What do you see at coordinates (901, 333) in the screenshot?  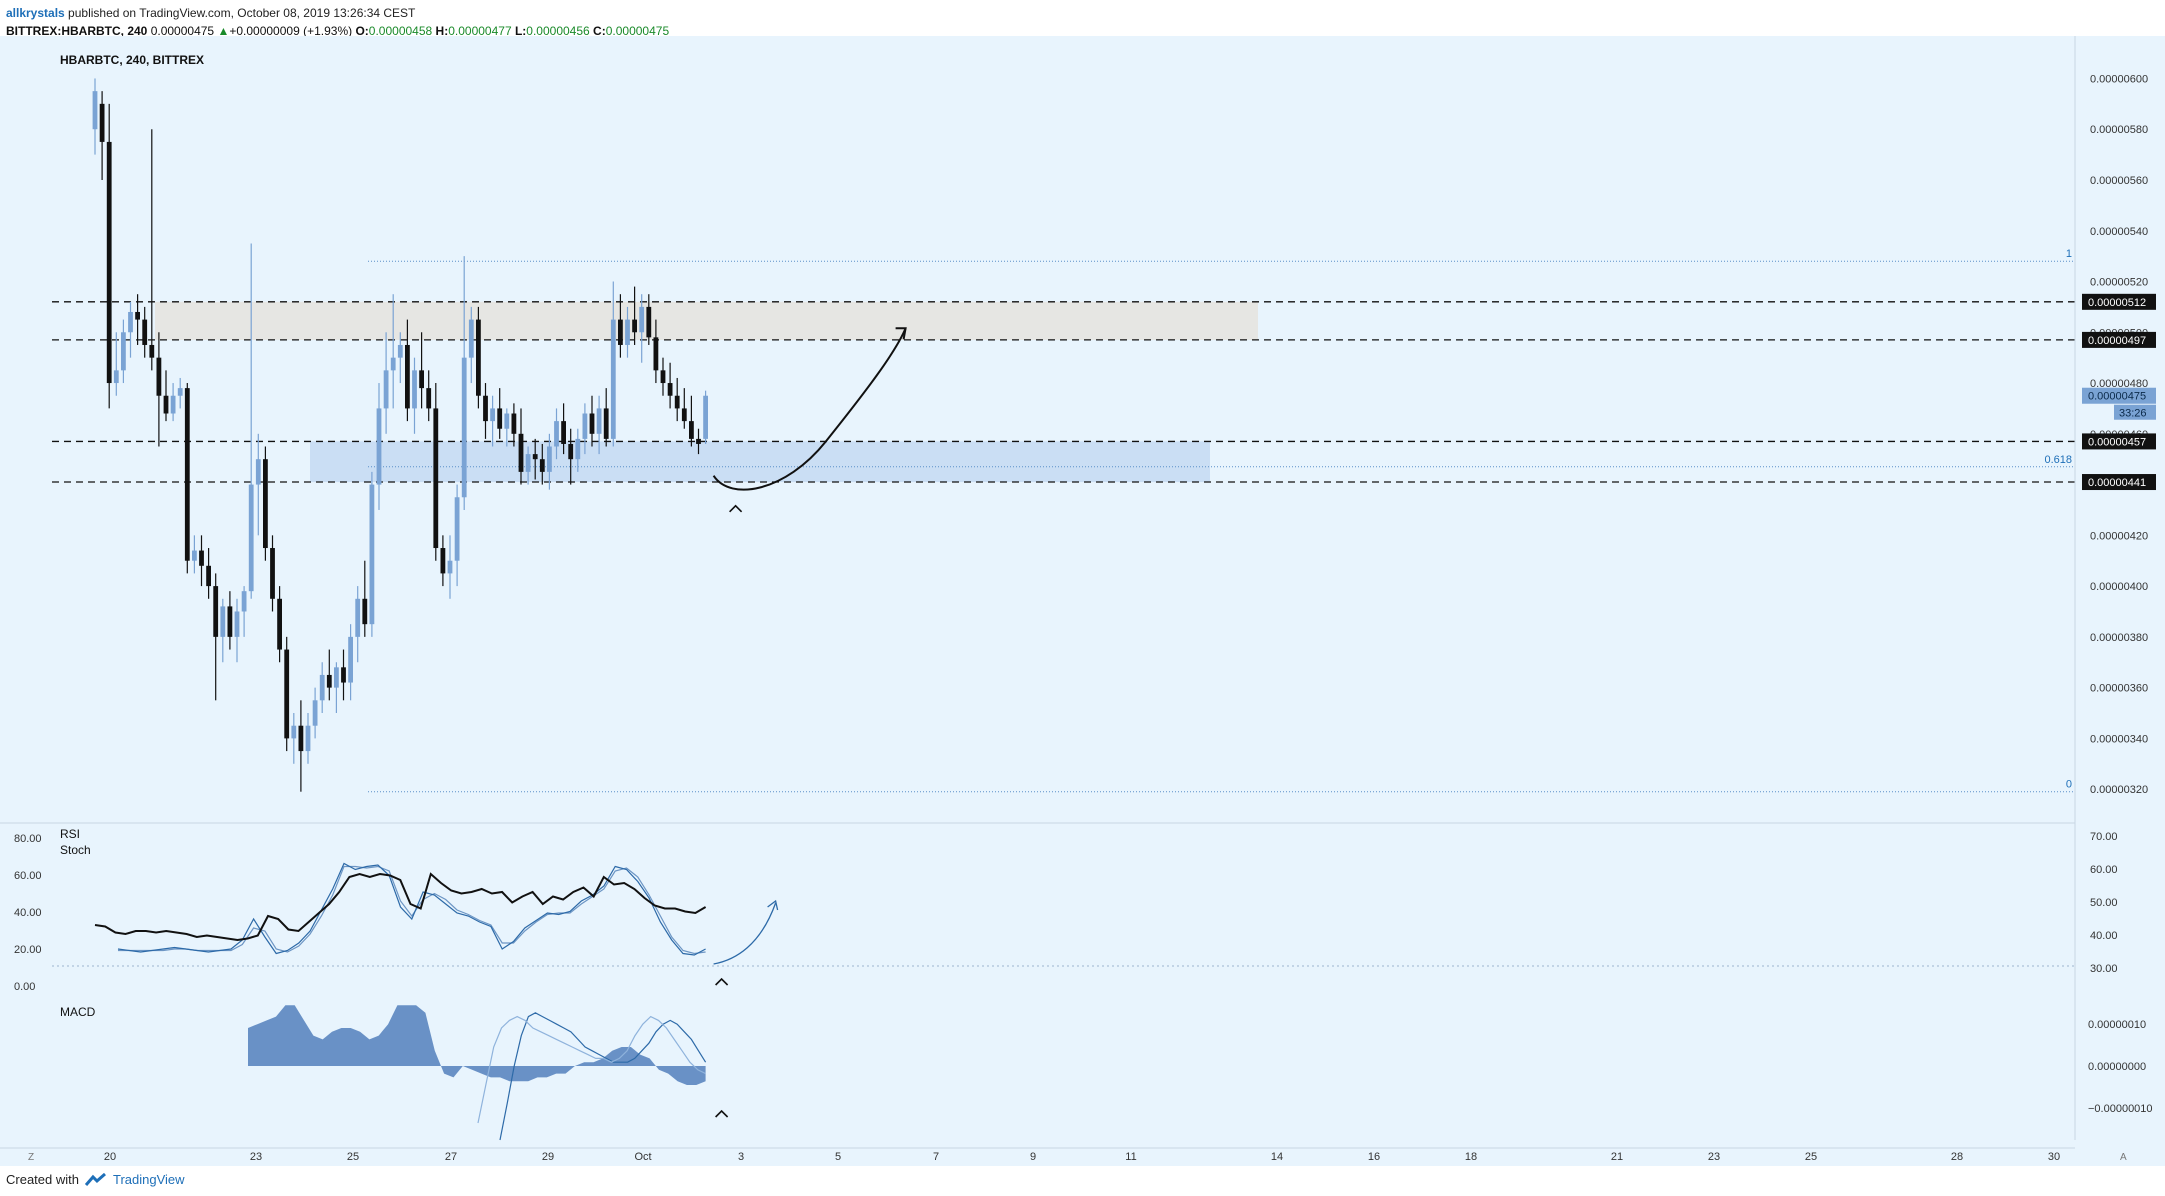 I see `projection-arrowhead` at bounding box center [901, 333].